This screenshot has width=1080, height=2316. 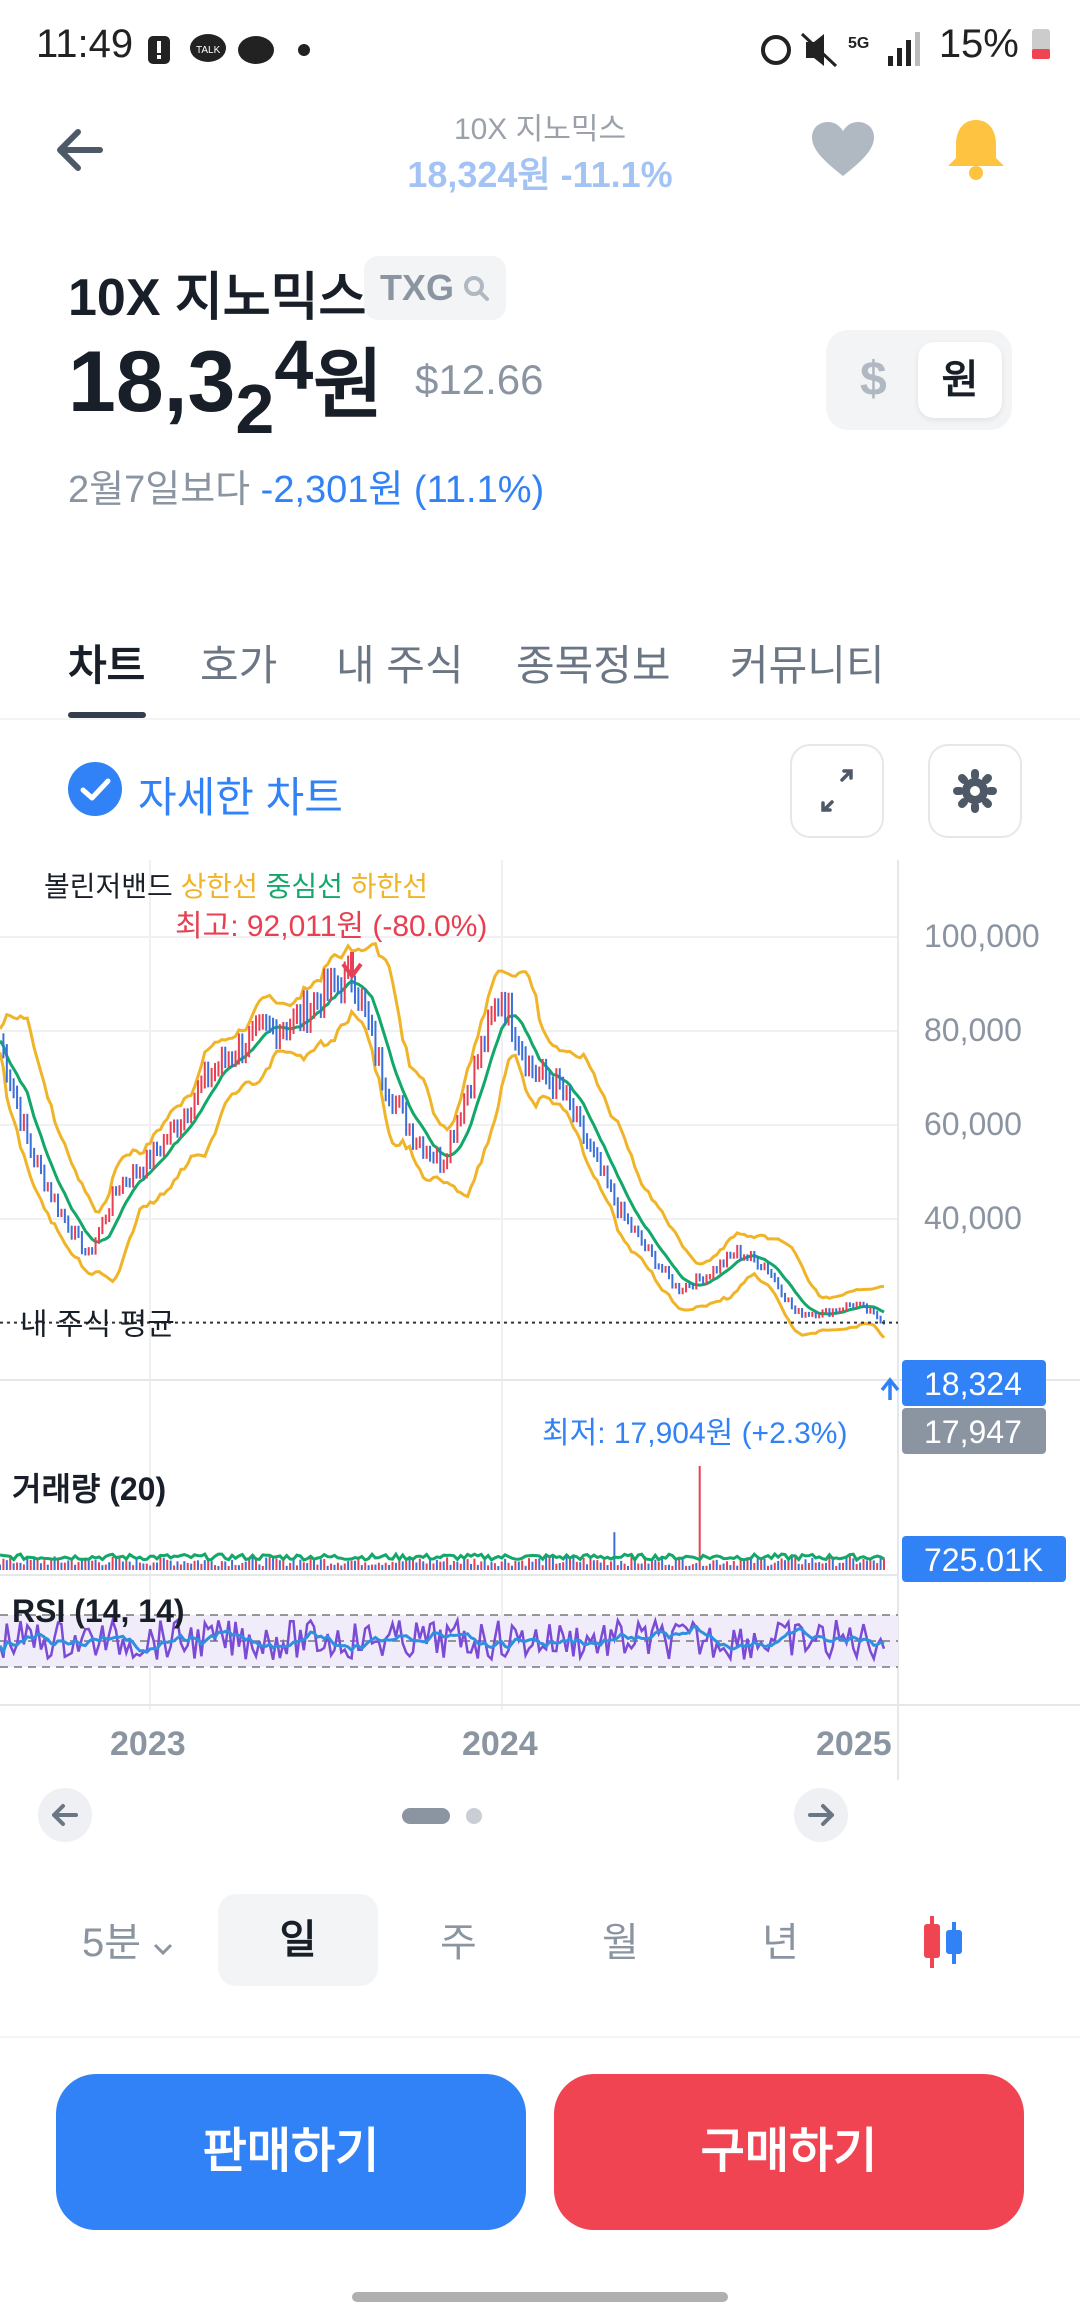 I want to click on price-change-row: 2월7일보다 -2,301원 (11.1%), so click(x=306, y=490).